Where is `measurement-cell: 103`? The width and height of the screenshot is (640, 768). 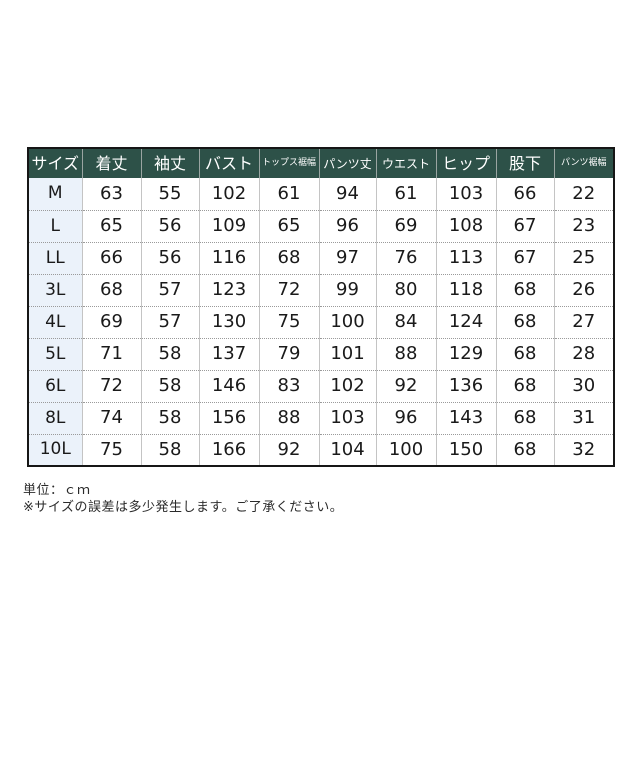 measurement-cell: 103 is located at coordinates (465, 194).